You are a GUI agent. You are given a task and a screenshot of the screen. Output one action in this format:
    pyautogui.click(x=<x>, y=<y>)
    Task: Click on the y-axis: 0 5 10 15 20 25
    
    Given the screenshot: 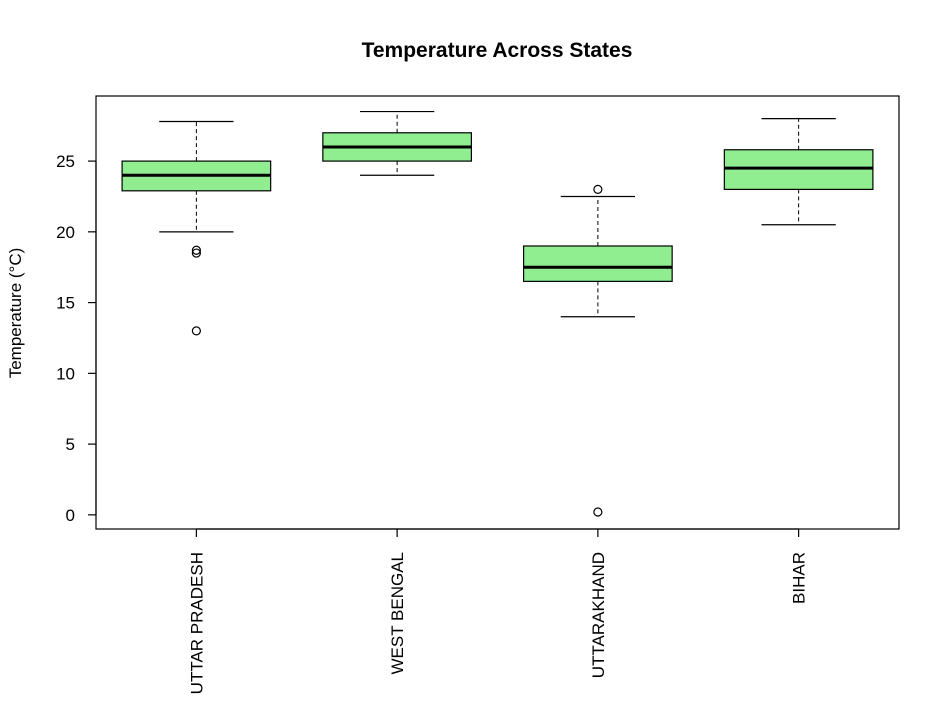 What is the action you would take?
    pyautogui.click(x=76, y=338)
    